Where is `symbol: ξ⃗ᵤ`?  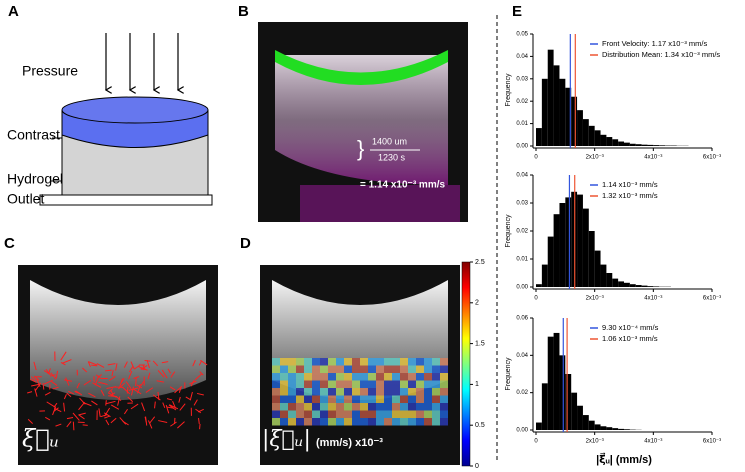 symbol: ξ⃗ᵤ is located at coordinates (40, 439).